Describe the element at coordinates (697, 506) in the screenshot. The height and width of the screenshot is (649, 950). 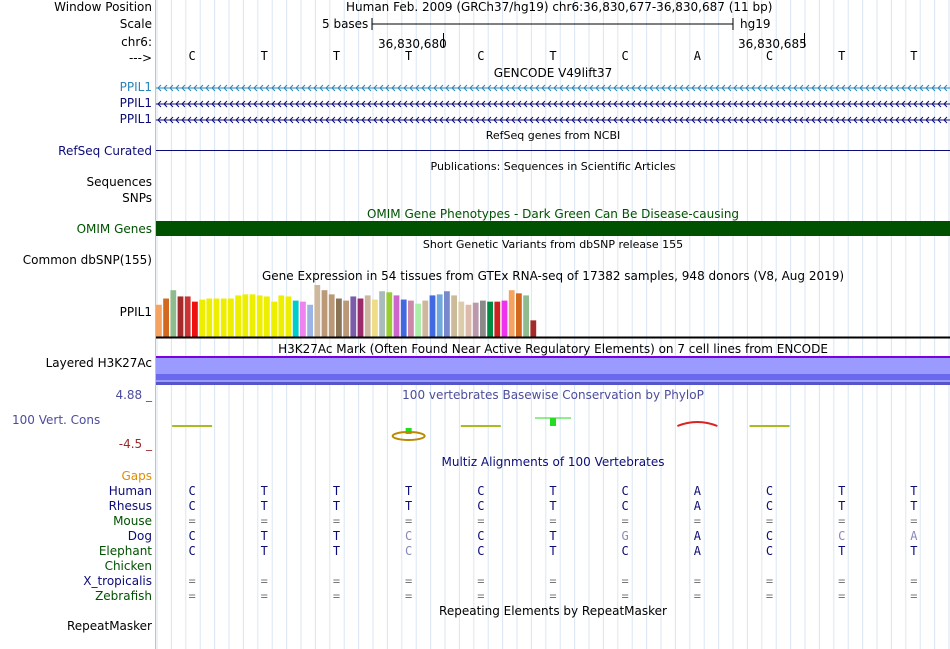
I see `multiz-base: A` at that location.